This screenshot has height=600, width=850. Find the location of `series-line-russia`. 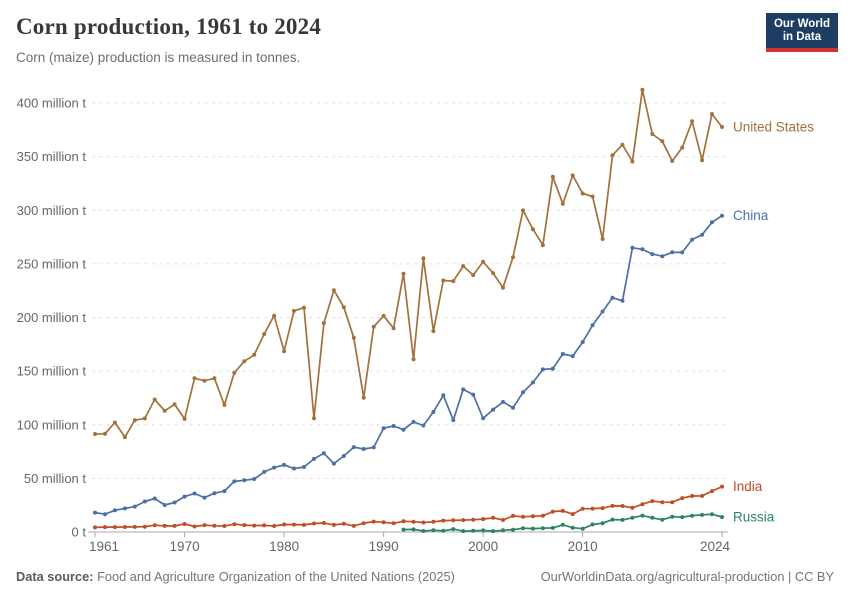

series-line-russia is located at coordinates (562, 522).